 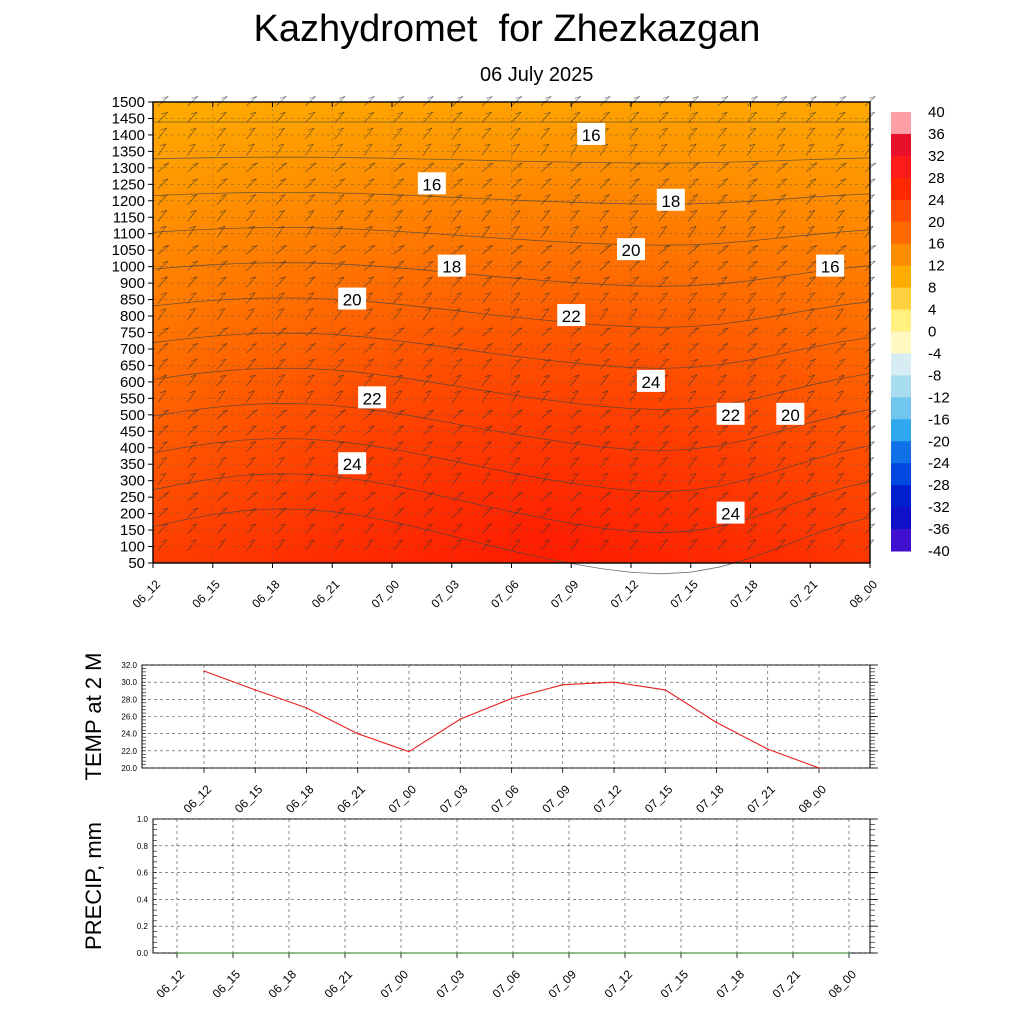 What do you see at coordinates (936, 244) in the screenshot?
I see `colorbar-label: 16` at bounding box center [936, 244].